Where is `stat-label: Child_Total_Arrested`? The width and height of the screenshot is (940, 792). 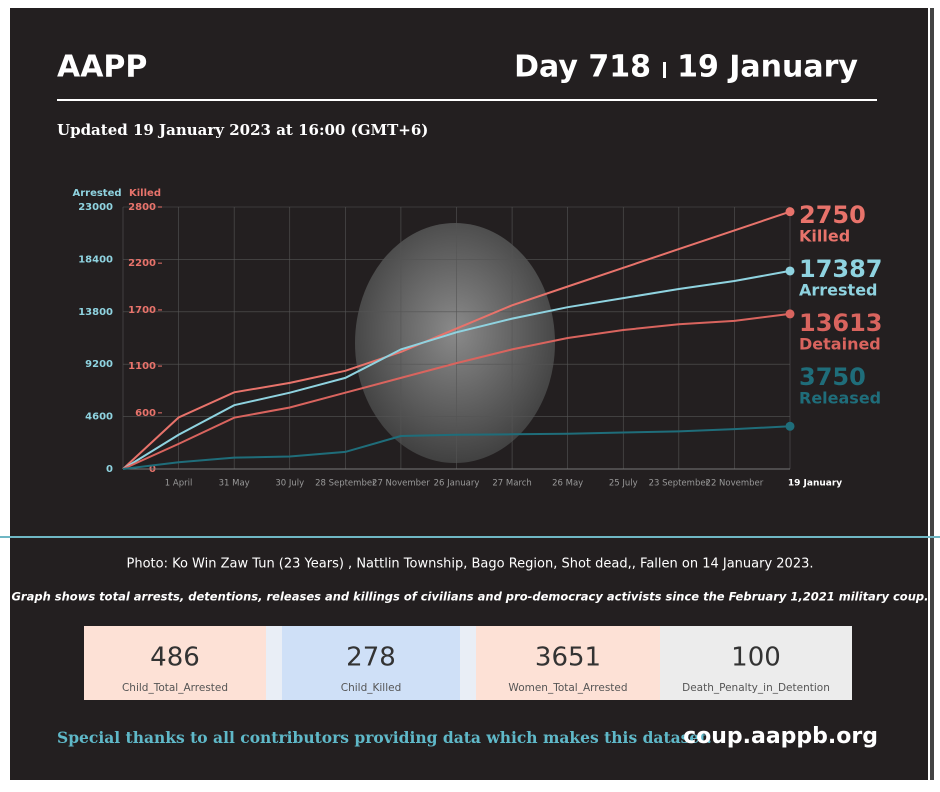
stat-label: Child_Total_Arrested is located at coordinates (175, 688).